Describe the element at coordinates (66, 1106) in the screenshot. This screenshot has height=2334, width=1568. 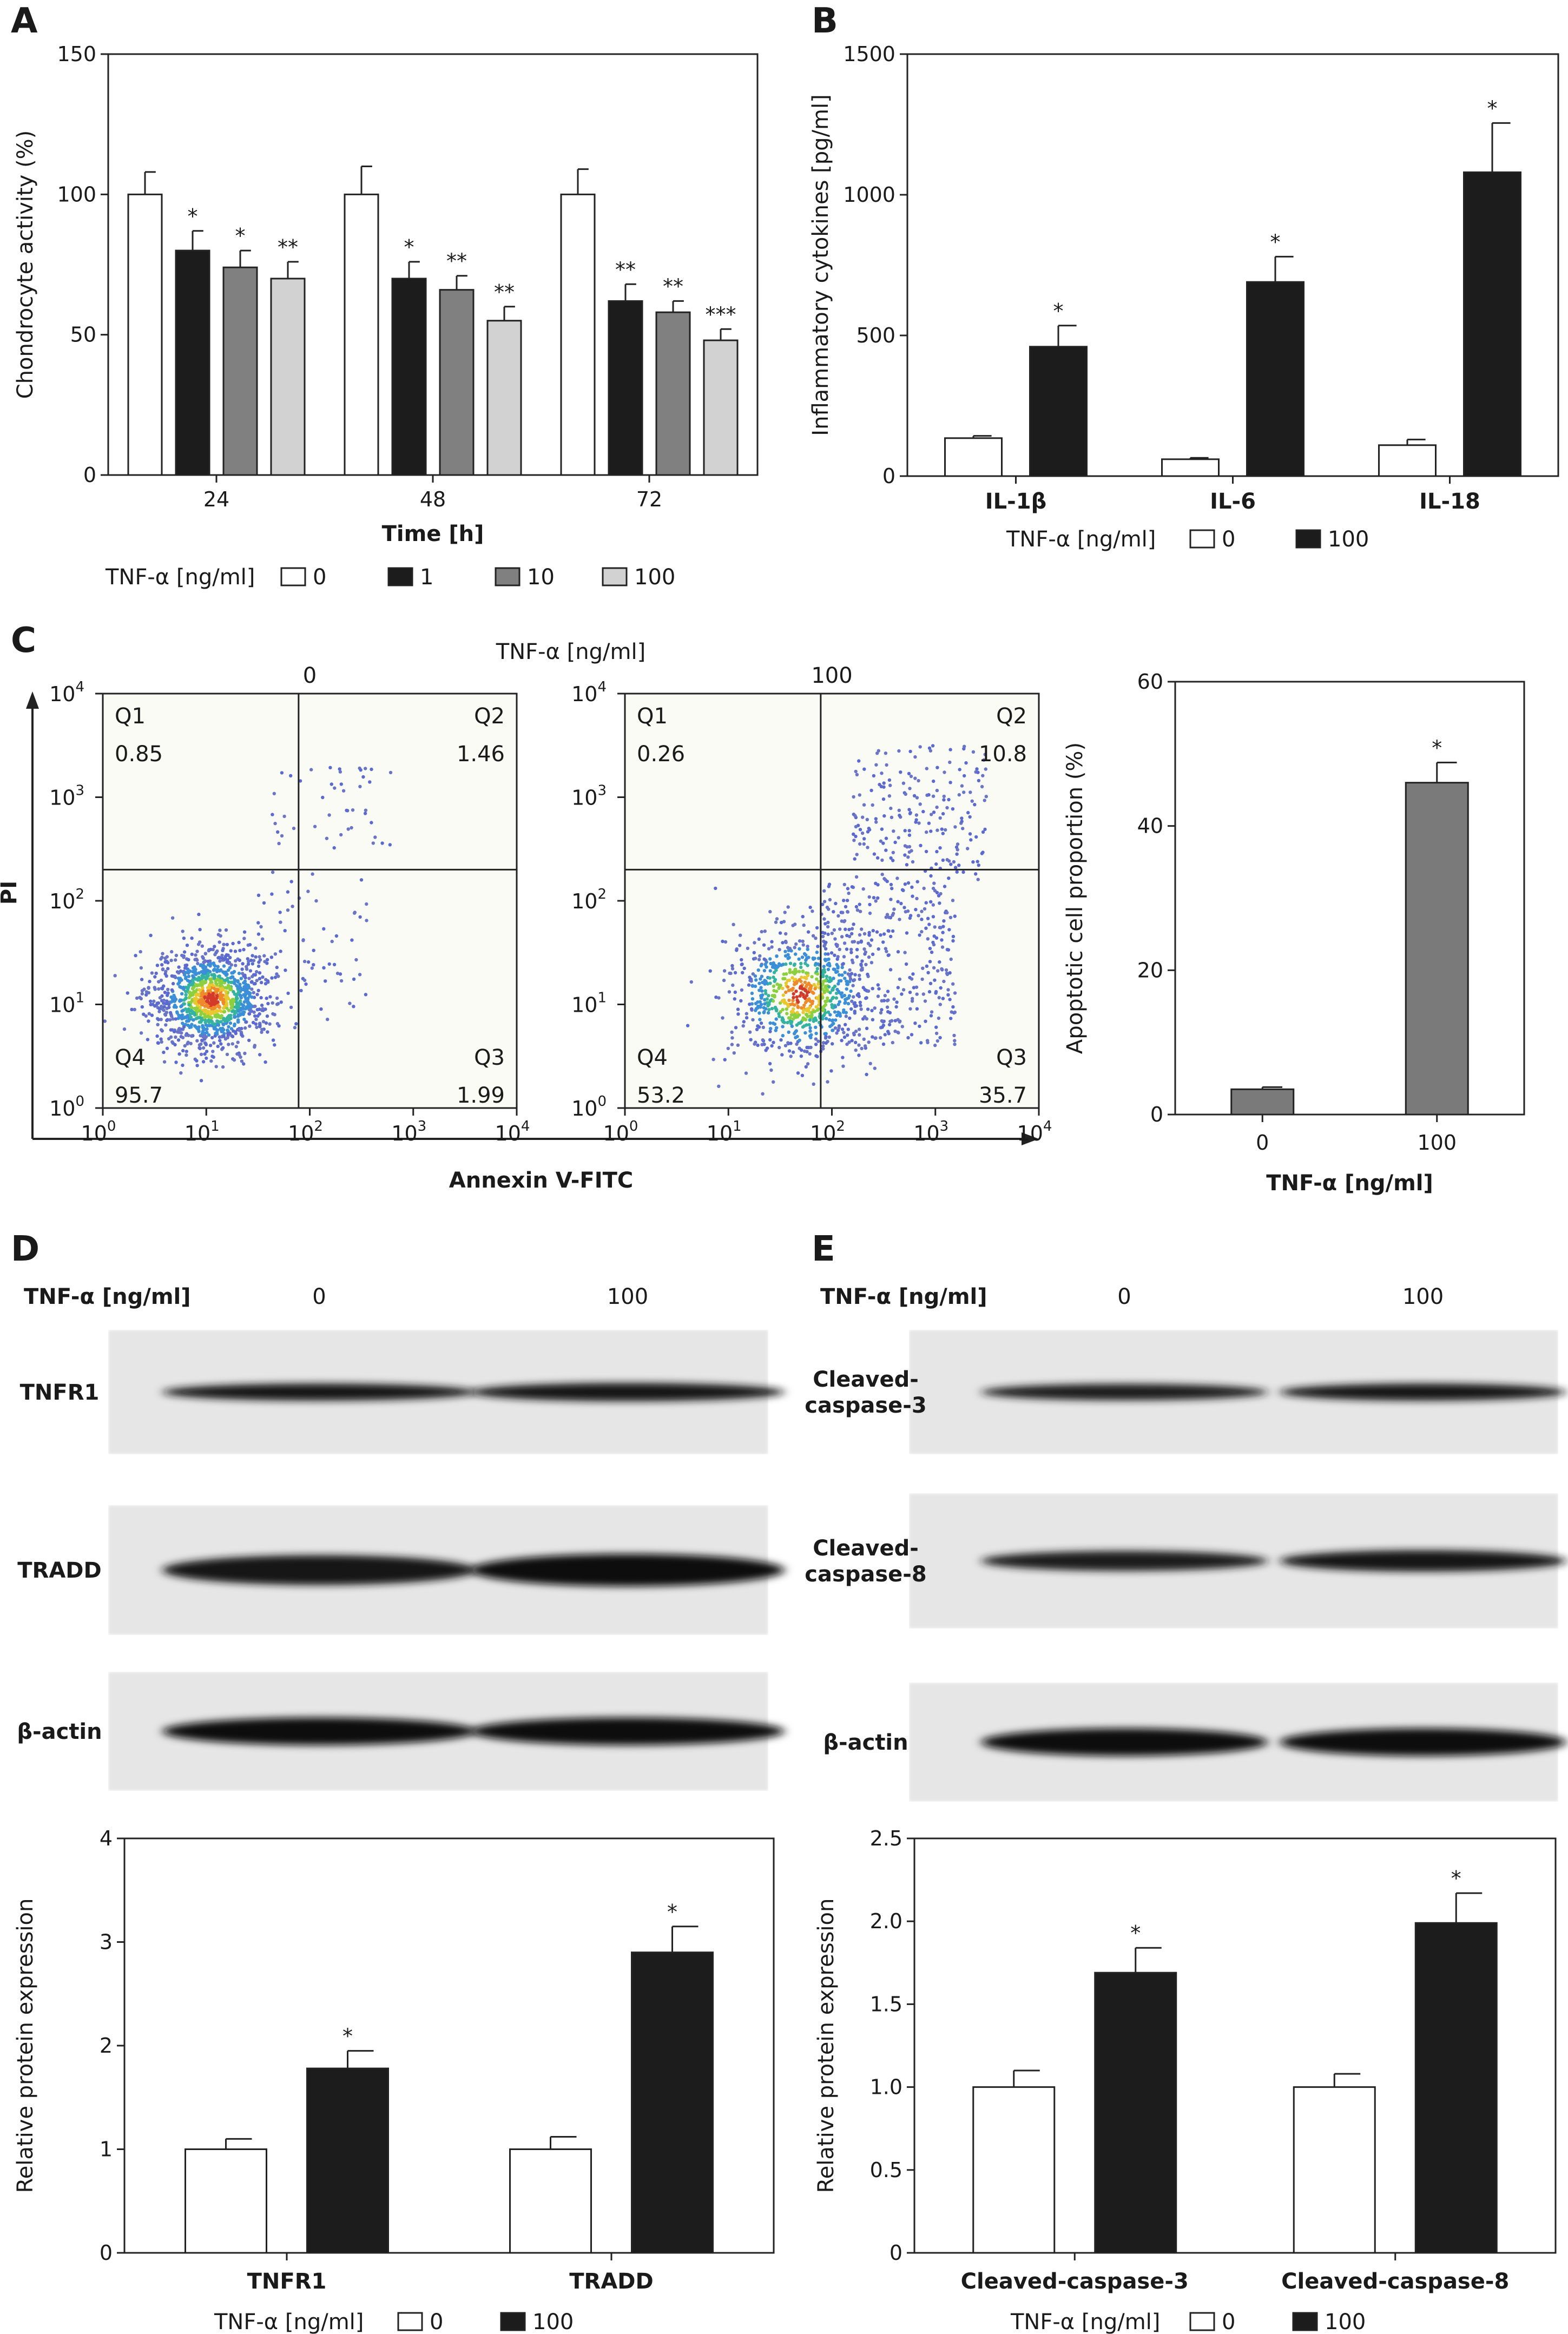
I see `y-tick-label: 100` at that location.